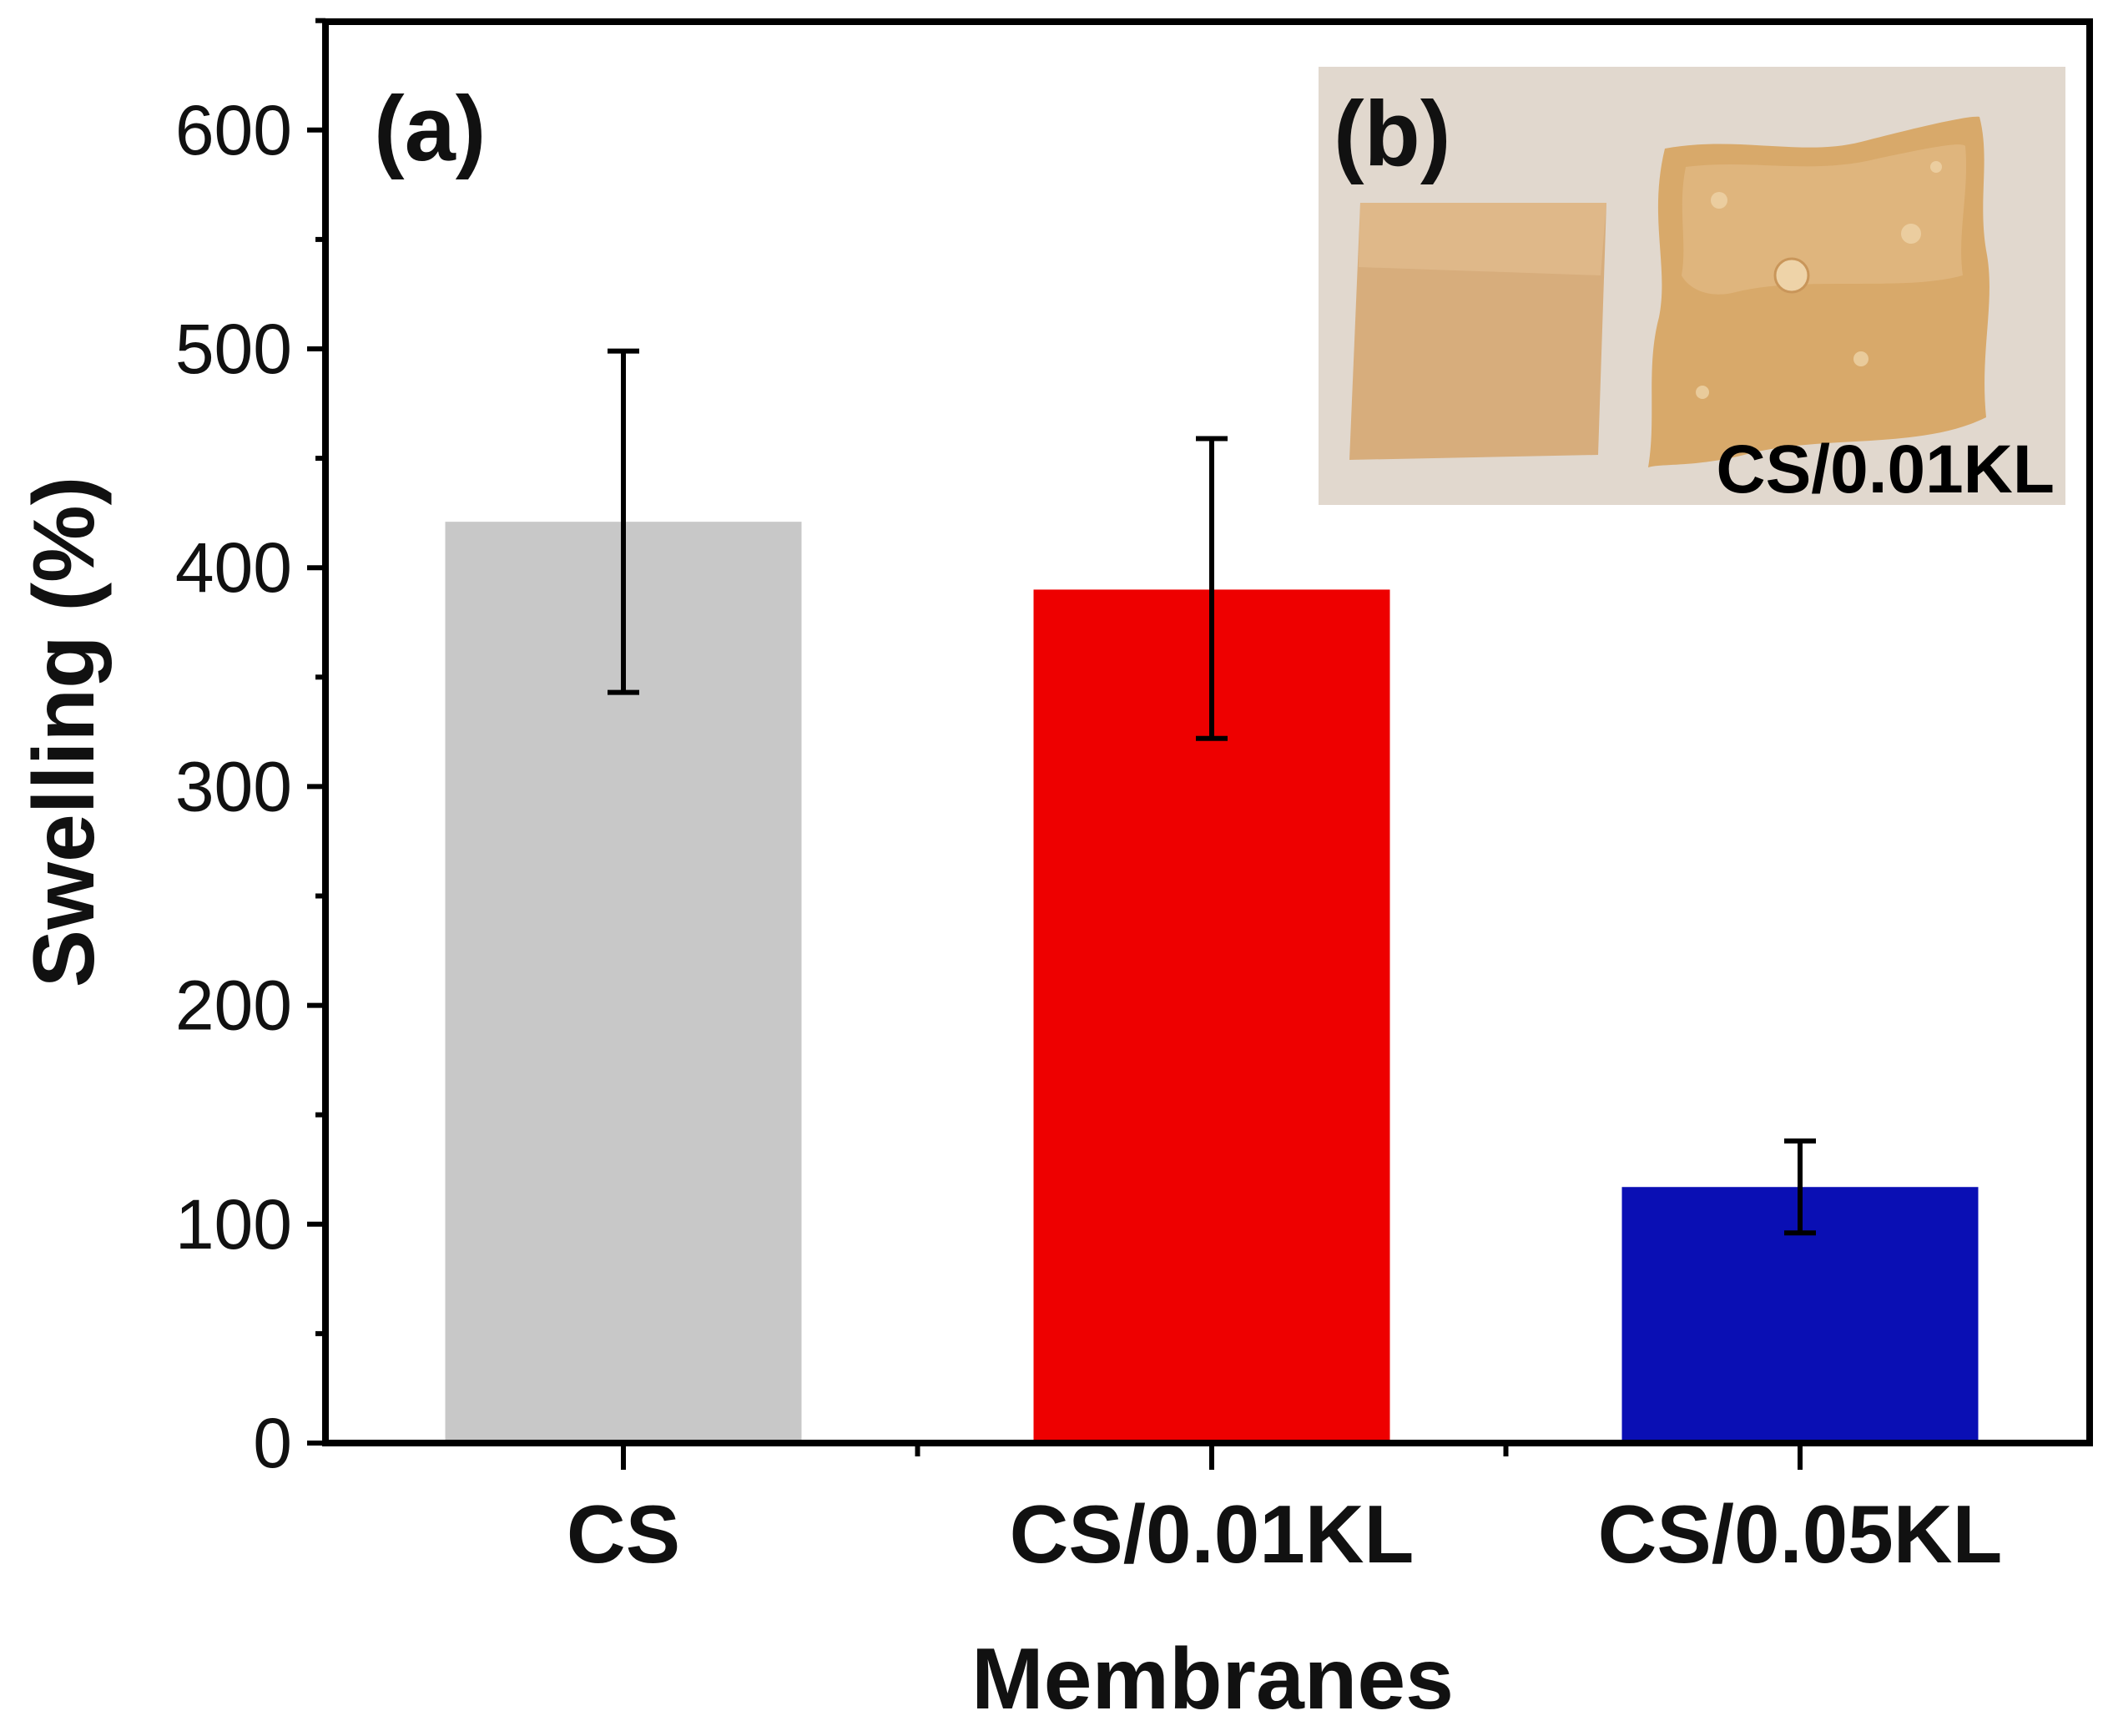 This screenshot has width=2108, height=1736. I want to click on panel-label-a: (a), so click(430, 129).